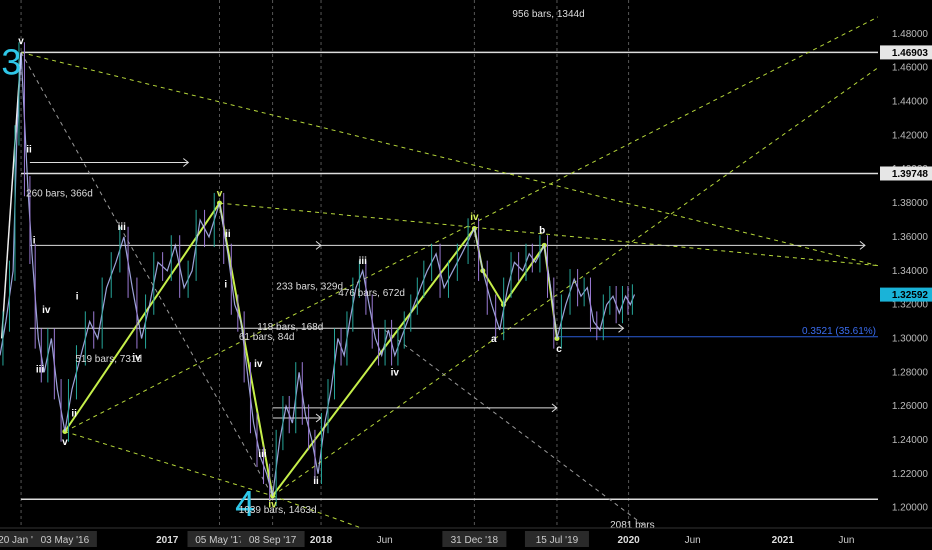  I want to click on wave-degree-label: 3, so click(11, 61).